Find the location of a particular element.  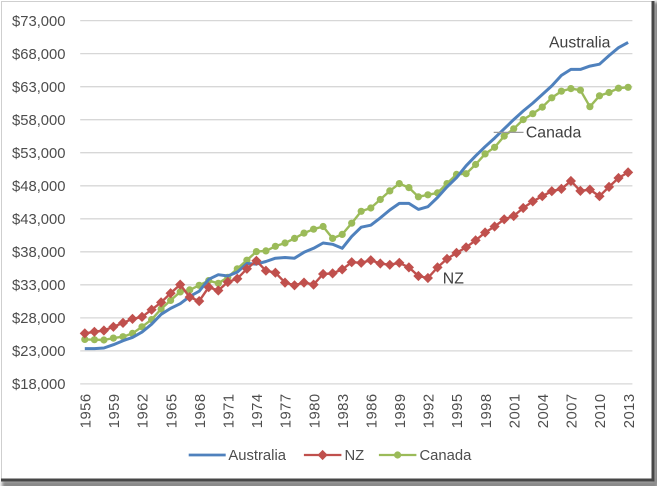

svg-text: 1989 is located at coordinates (401, 410).